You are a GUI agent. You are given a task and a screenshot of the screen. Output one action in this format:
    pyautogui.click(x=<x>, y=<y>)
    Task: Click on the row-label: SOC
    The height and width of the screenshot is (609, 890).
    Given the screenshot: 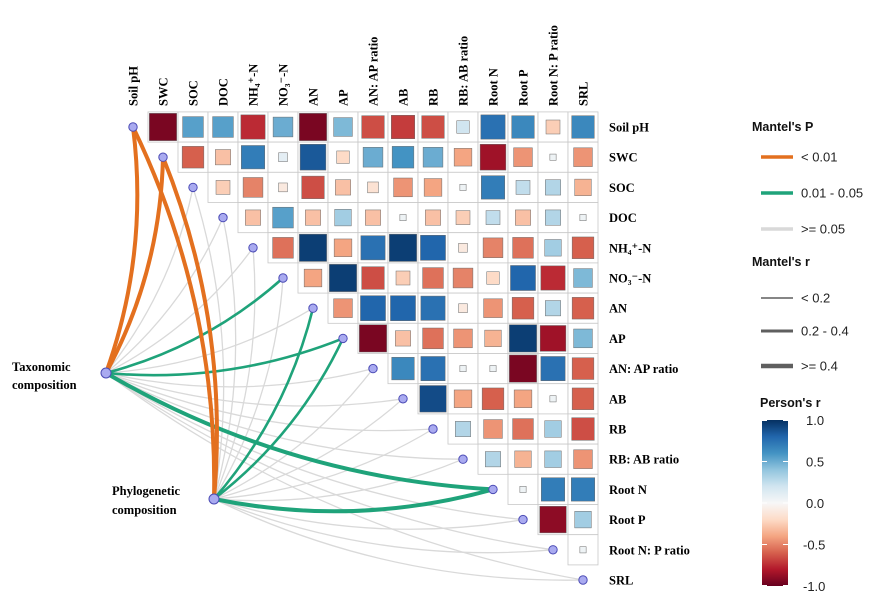 What is the action you would take?
    pyautogui.click(x=622, y=188)
    